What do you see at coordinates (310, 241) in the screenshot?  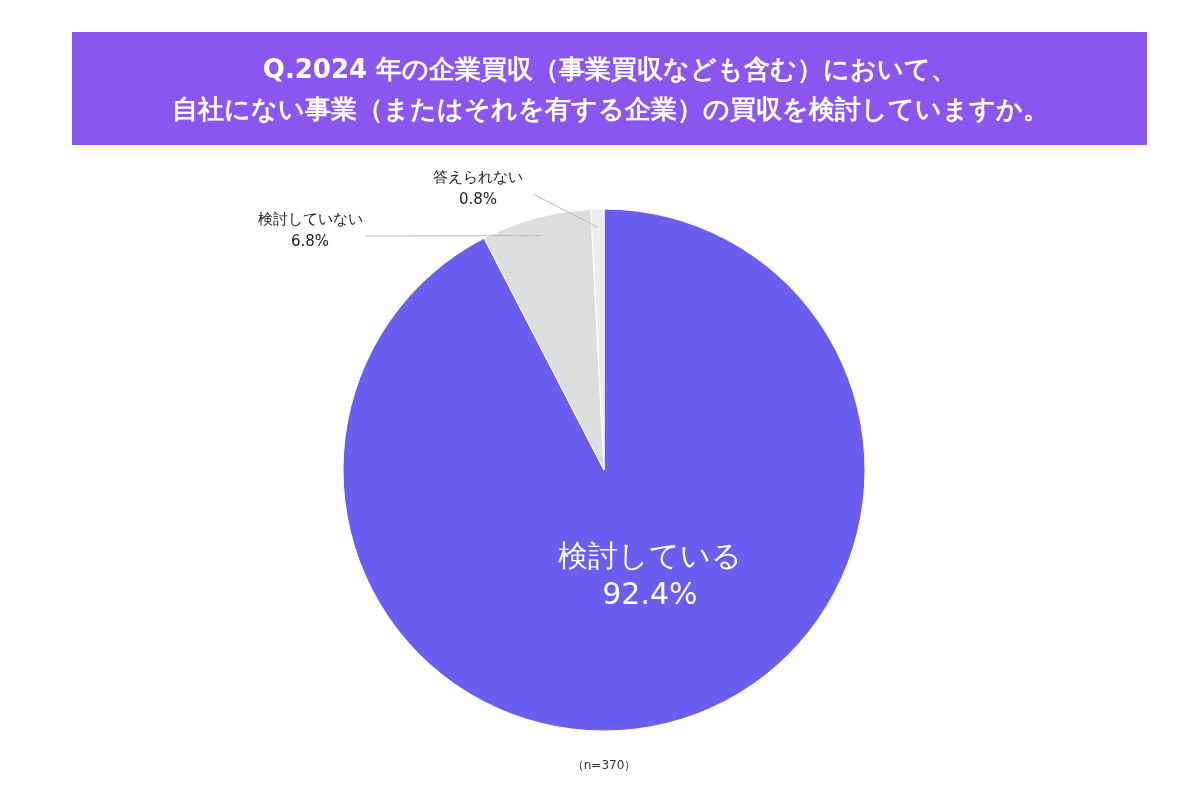 I see `data-label: 6.8%` at bounding box center [310, 241].